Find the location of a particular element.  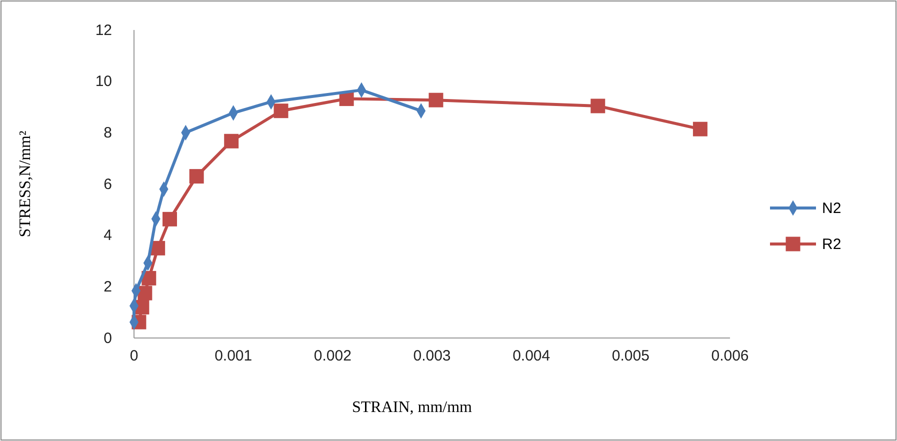

x-tick-label: 0.002 is located at coordinates (333, 356).